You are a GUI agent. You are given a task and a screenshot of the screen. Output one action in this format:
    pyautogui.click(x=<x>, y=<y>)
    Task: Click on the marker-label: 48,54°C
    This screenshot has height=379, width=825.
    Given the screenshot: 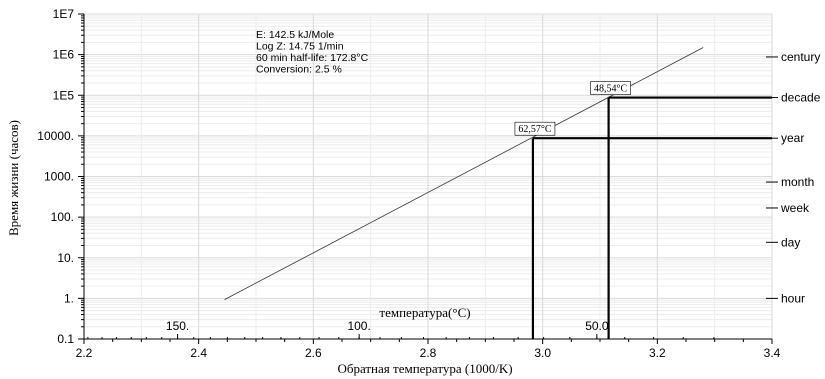 What is the action you would take?
    pyautogui.click(x=610, y=89)
    